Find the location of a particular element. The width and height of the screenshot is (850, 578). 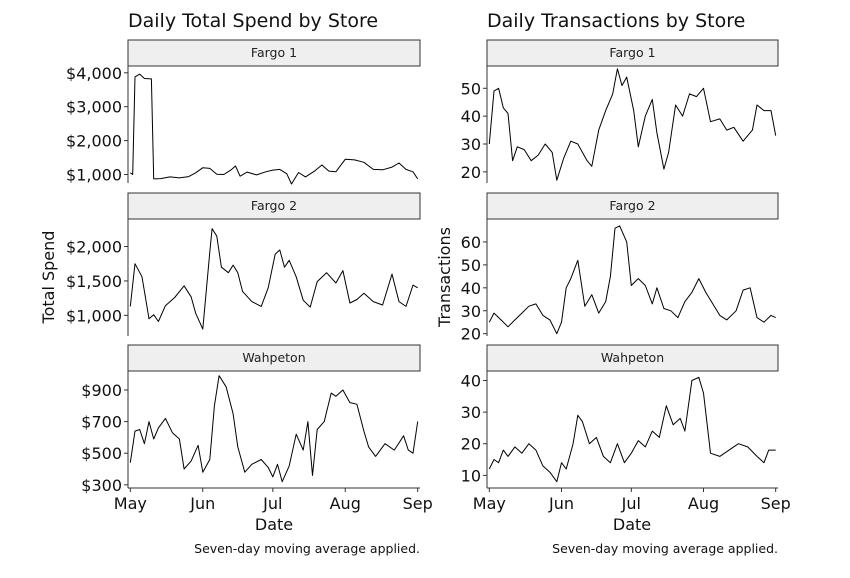

chart-title: Daily Total Spend by Store is located at coordinates (253, 21).